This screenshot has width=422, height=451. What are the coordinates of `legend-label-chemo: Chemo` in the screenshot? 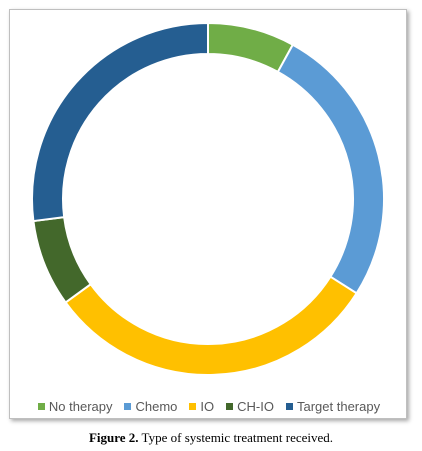 It's located at (156, 406).